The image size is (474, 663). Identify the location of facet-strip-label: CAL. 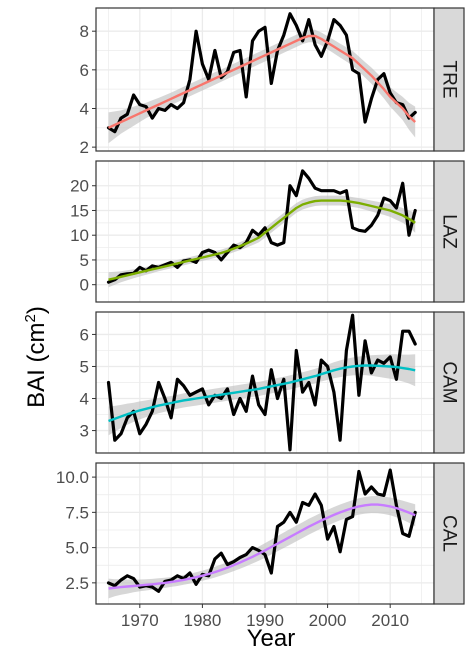
(449, 533).